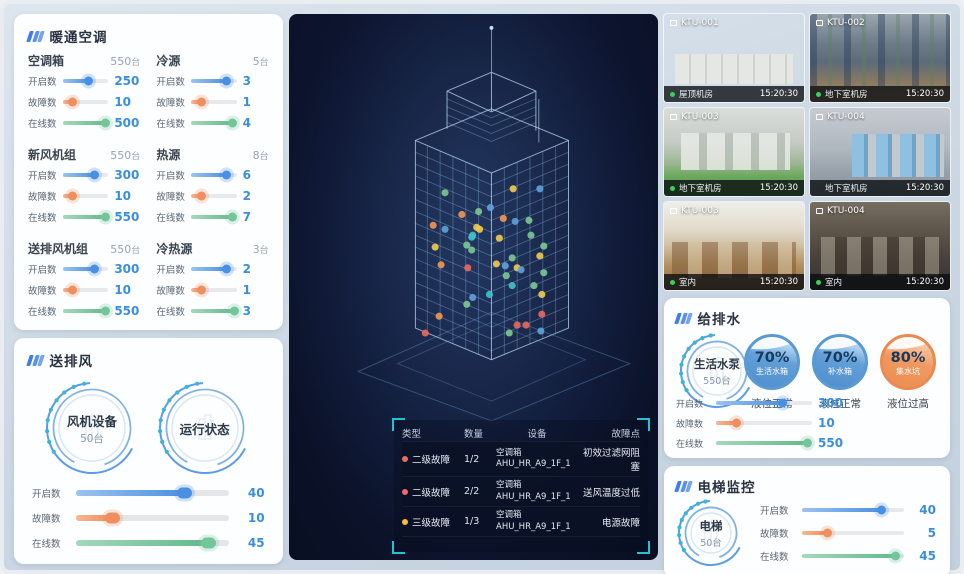 The height and width of the screenshot is (574, 964). I want to click on panel-title: 电梯监控, so click(726, 488).